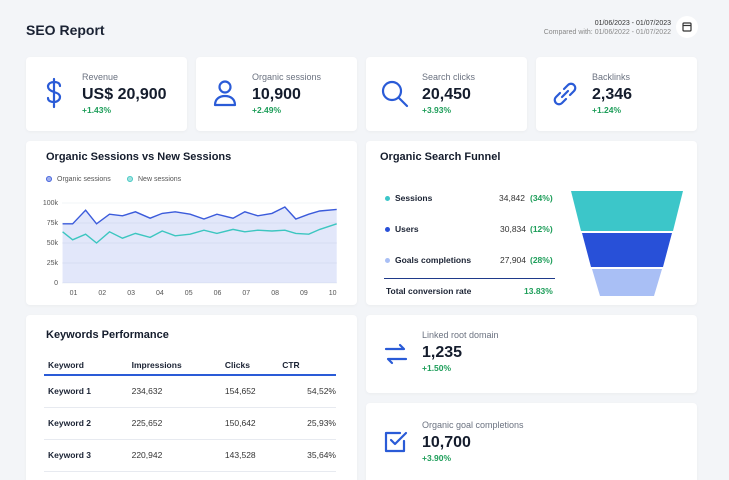 This screenshot has height=480, width=729. What do you see at coordinates (442, 352) in the screenshot?
I see `card-value: 1,235` at bounding box center [442, 352].